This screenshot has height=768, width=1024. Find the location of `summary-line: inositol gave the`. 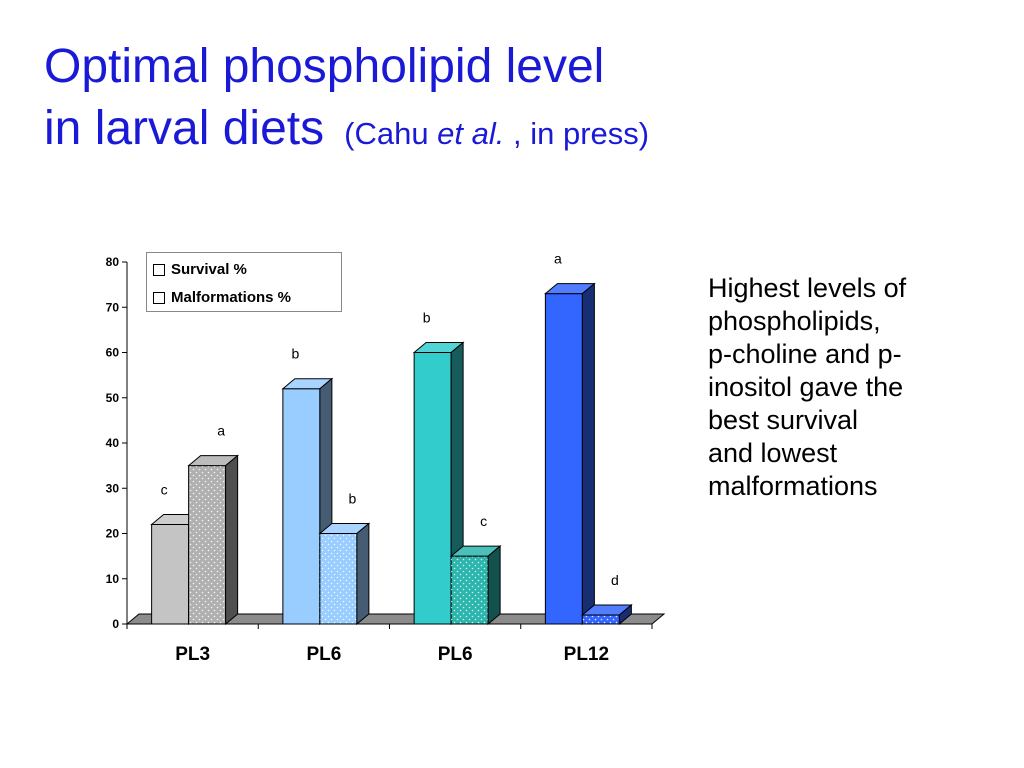

summary-line: inositol gave the is located at coordinates (806, 387).